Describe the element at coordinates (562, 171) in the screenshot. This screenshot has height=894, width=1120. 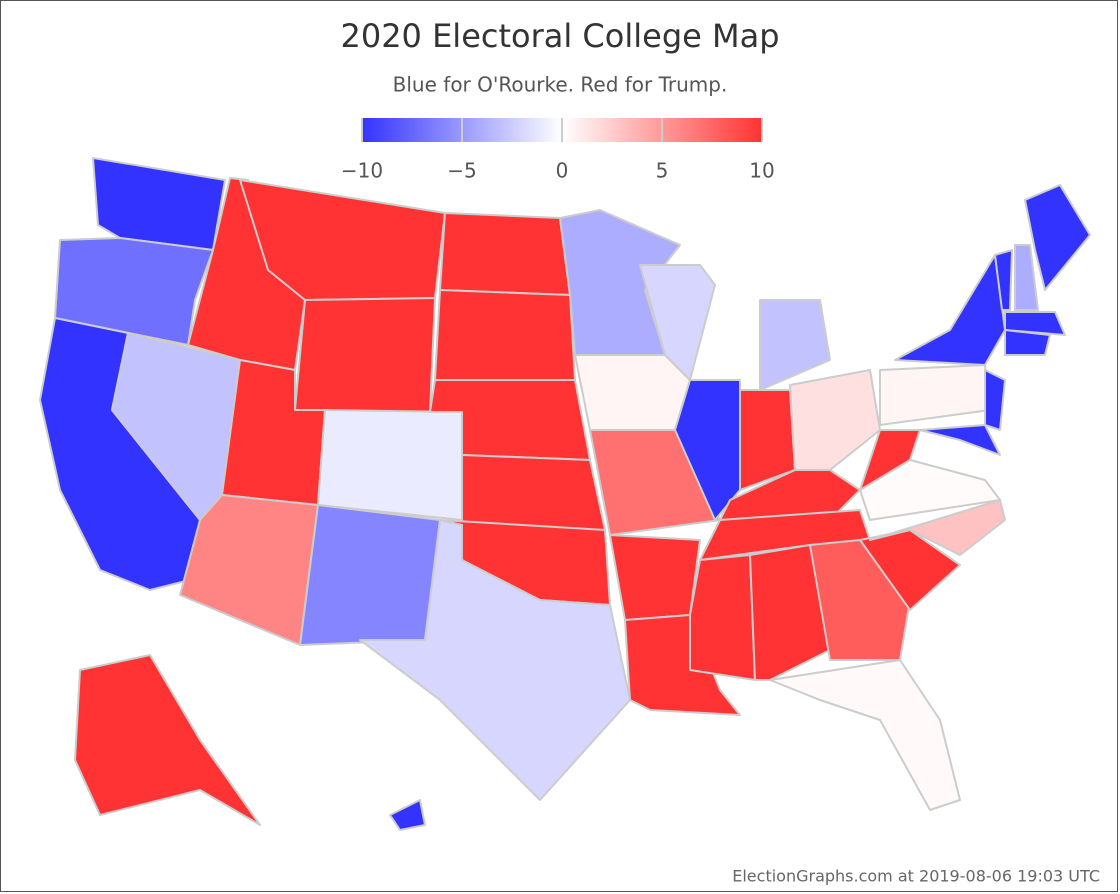
I see `colorbar-tick-label: 0` at that location.